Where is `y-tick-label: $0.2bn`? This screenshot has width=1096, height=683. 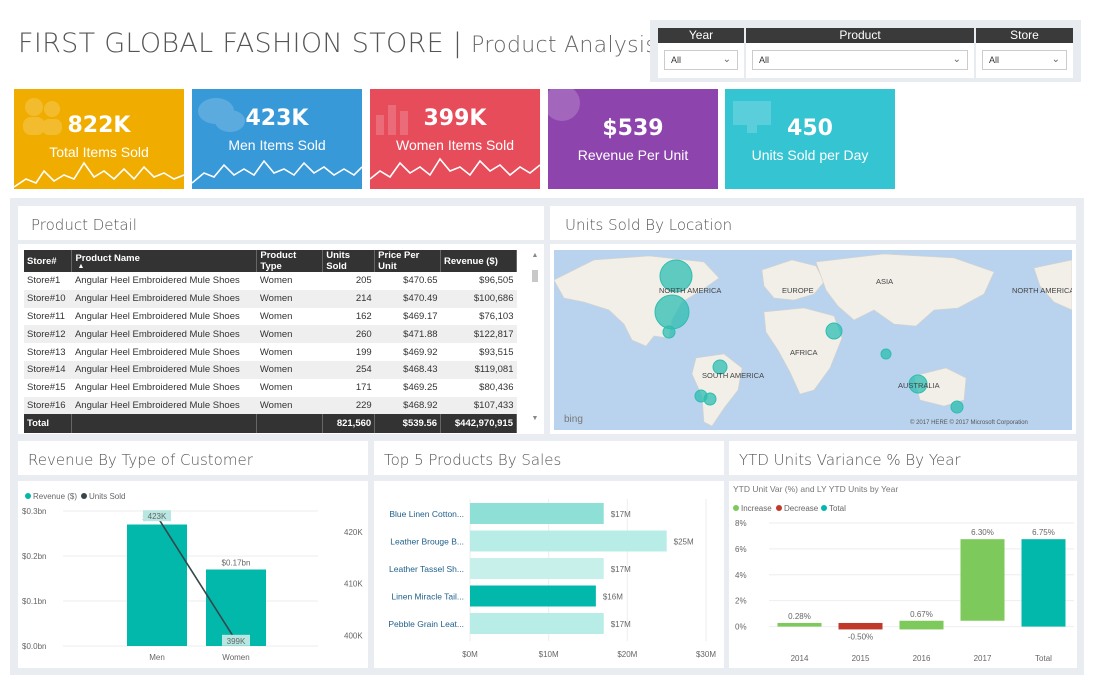 y-tick-label: $0.2bn is located at coordinates (34, 556).